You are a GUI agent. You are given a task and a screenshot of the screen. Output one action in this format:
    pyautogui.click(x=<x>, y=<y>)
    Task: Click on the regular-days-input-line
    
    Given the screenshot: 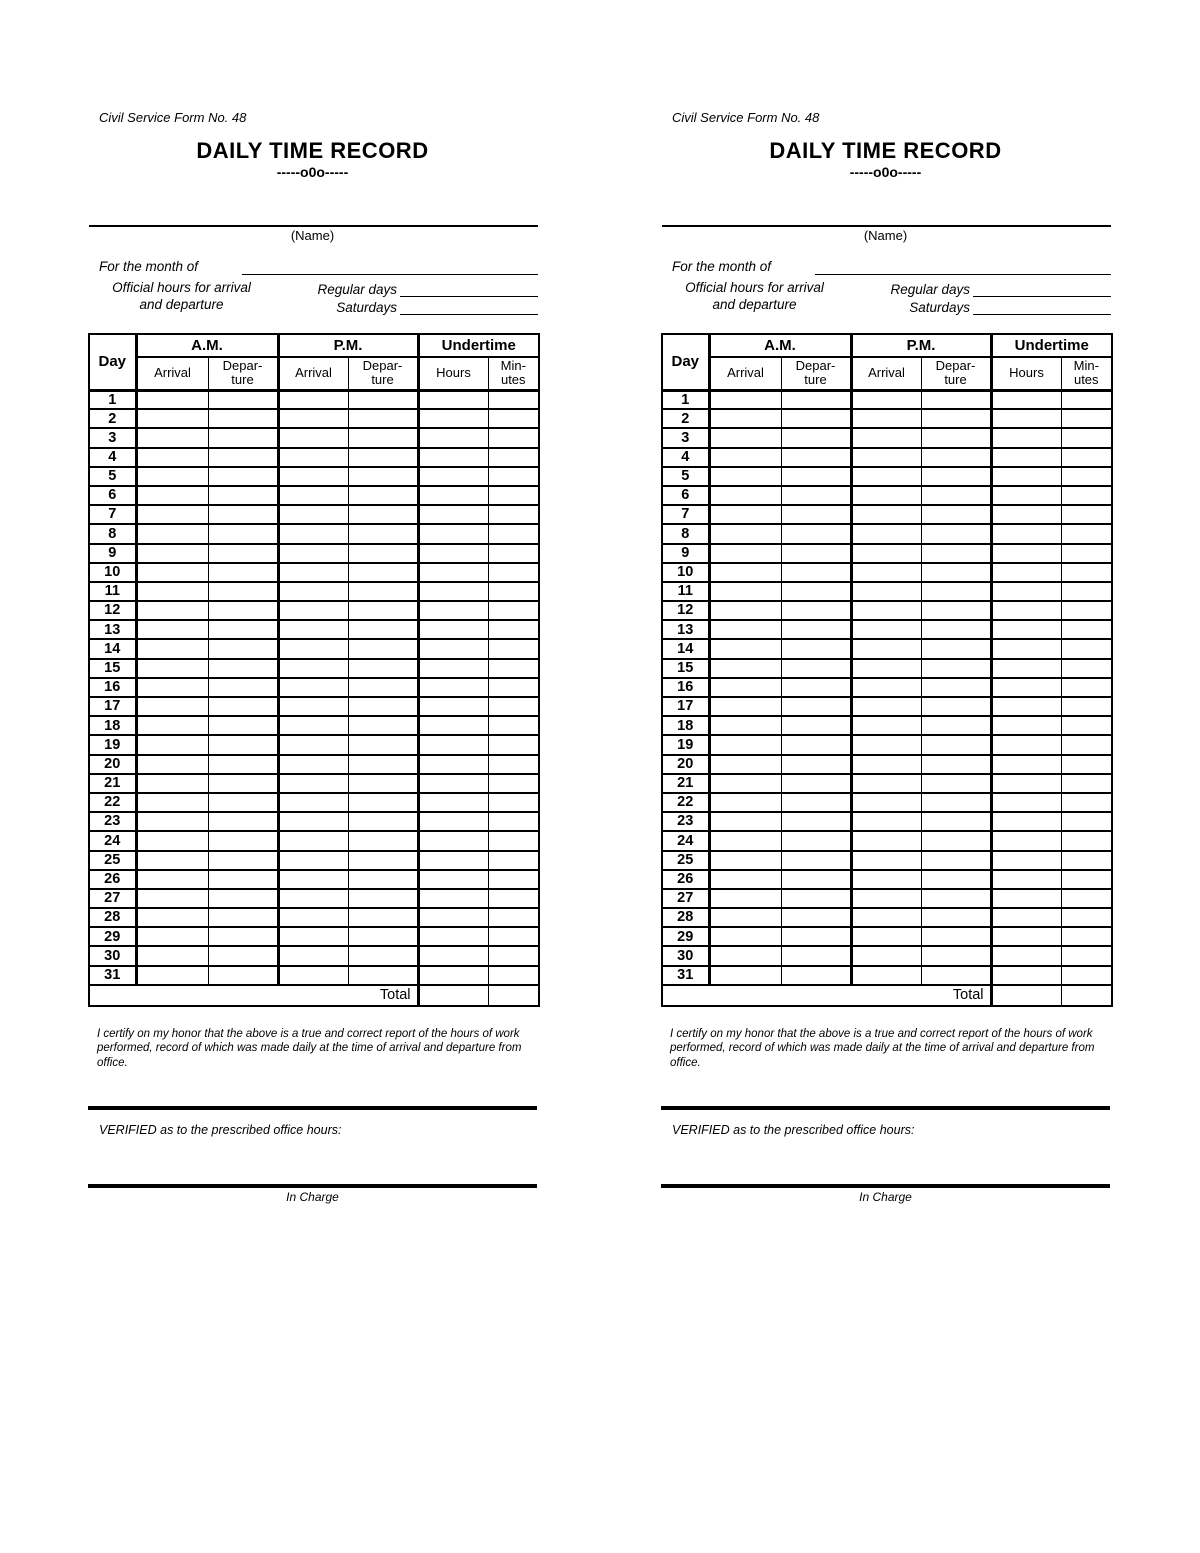 What is the action you would take?
    pyautogui.click(x=1042, y=295)
    